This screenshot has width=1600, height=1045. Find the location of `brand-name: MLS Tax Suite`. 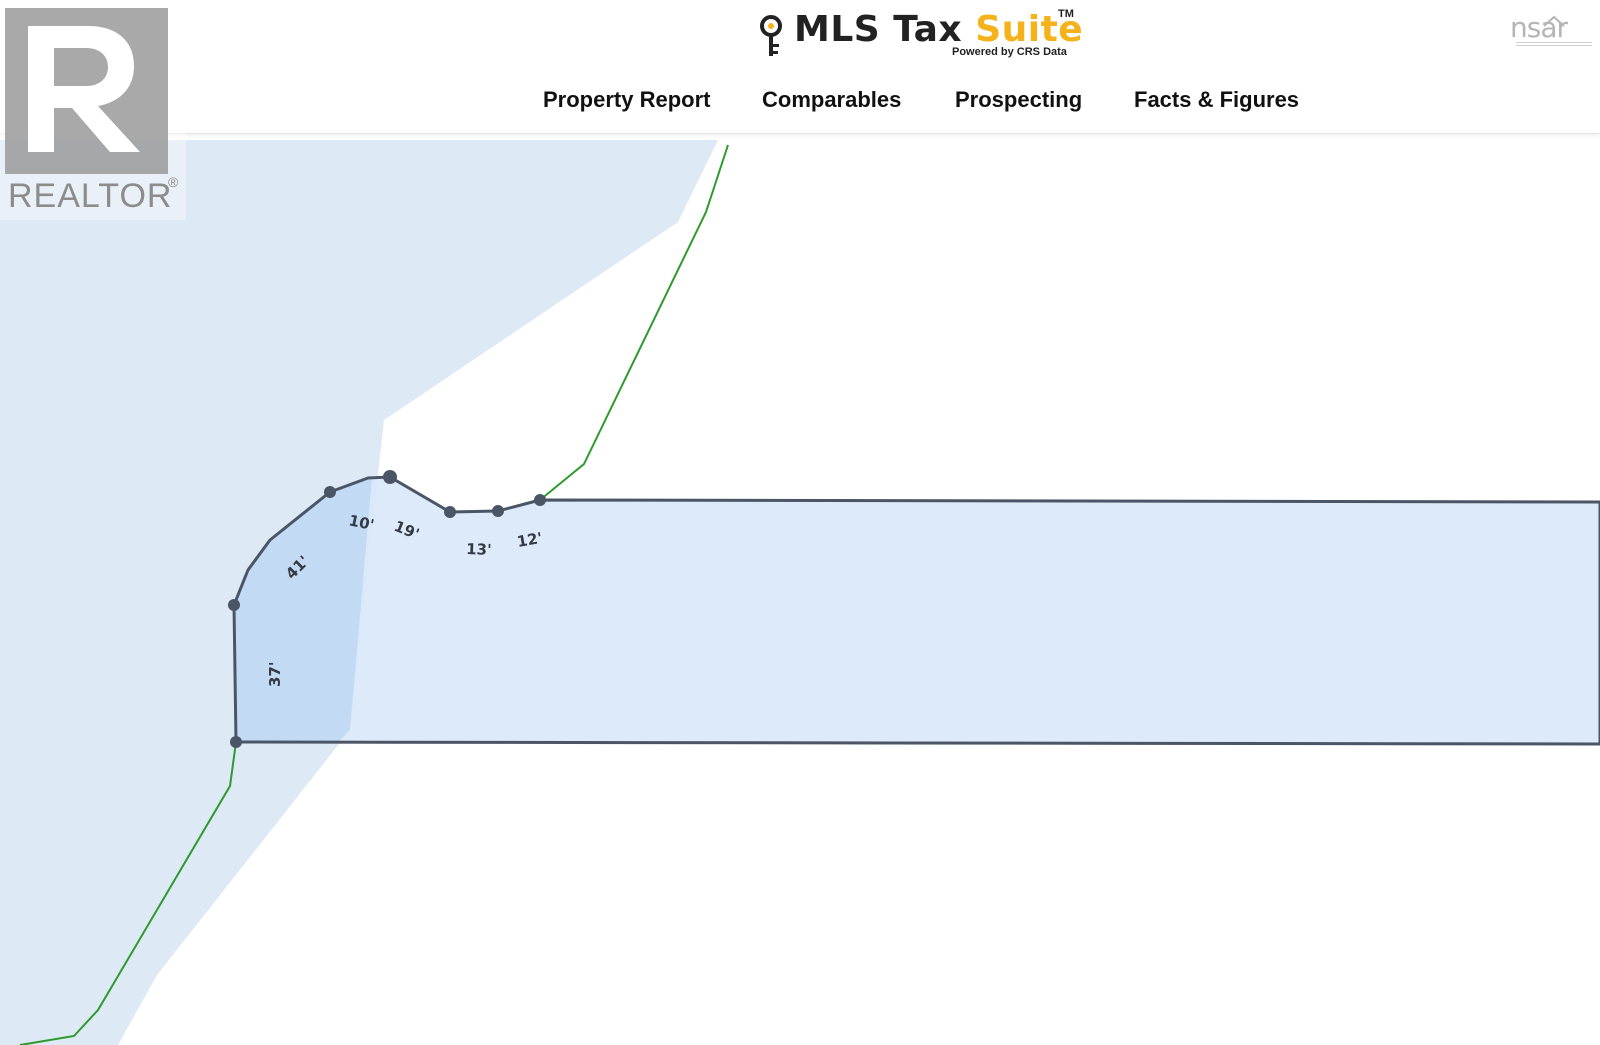

brand-name: MLS Tax Suite is located at coordinates (938, 30).